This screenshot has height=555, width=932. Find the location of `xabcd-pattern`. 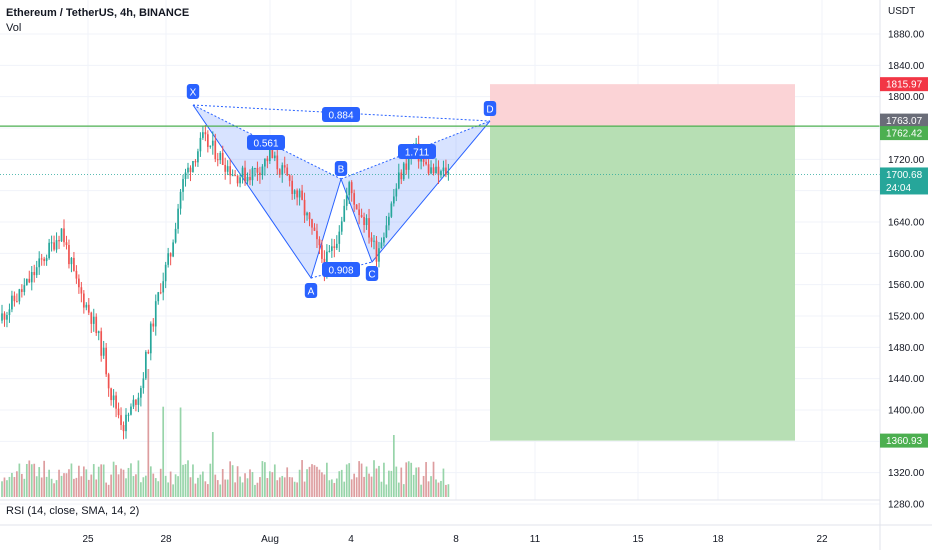

xabcd-pattern is located at coordinates (341, 192).